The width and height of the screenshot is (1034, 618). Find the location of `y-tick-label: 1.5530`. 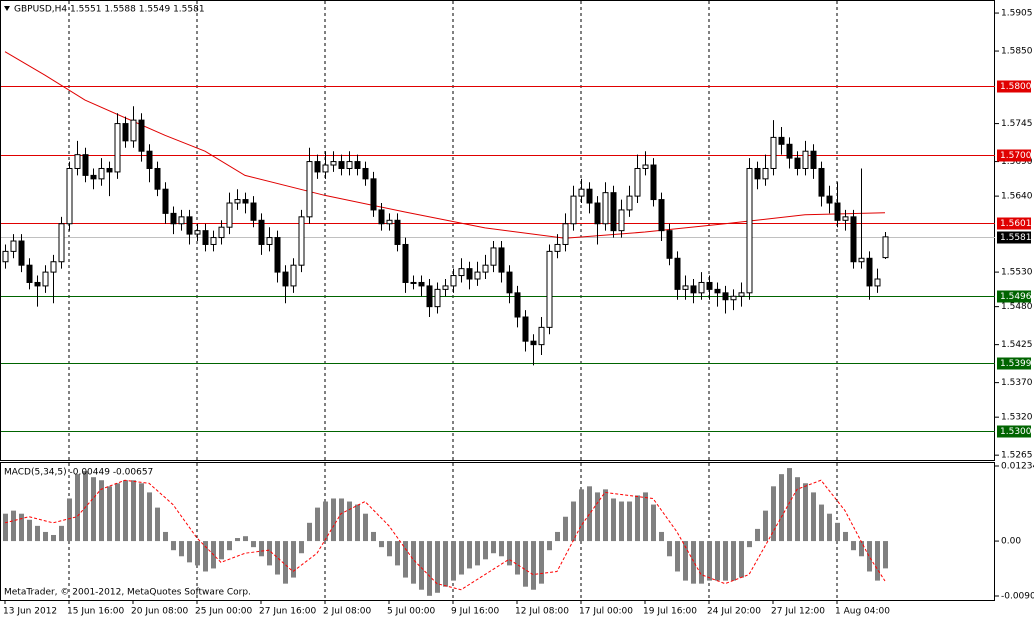

y-tick-label: 1.5530 is located at coordinates (1017, 273).